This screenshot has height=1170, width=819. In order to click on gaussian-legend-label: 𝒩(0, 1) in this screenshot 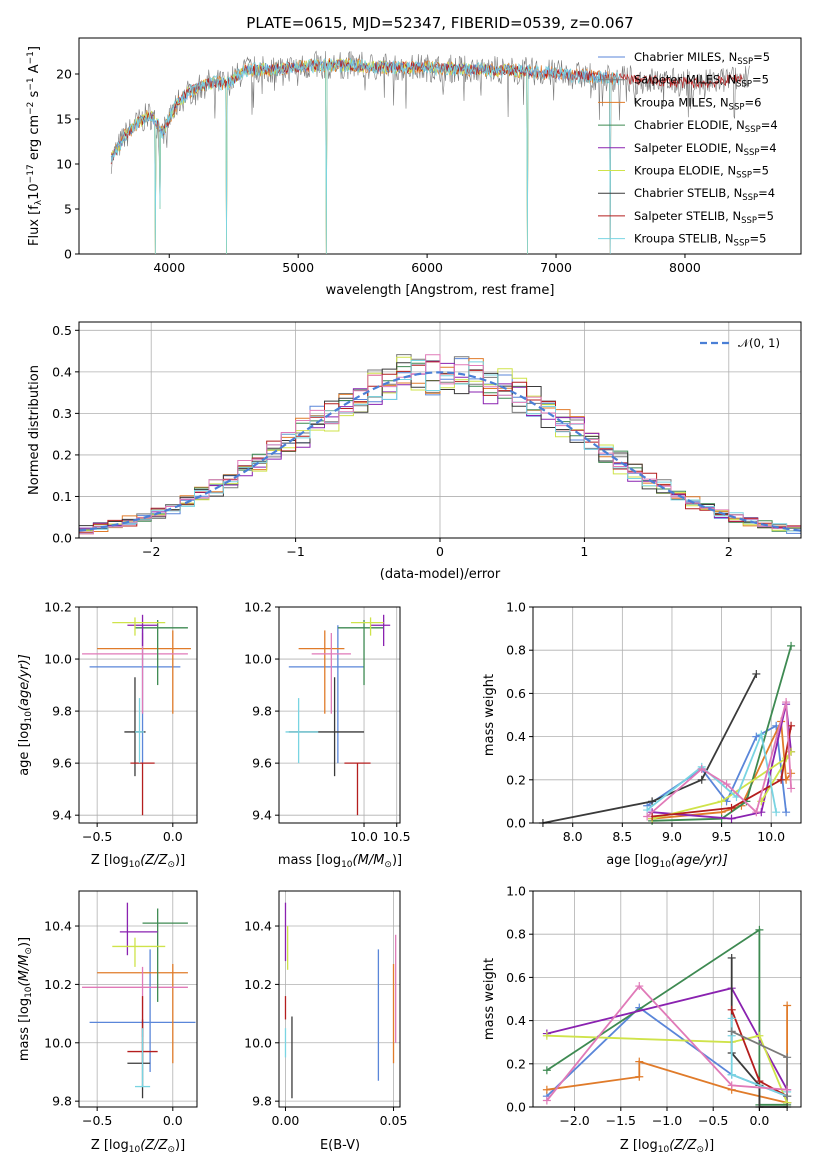, I will do `click(759, 343)`.